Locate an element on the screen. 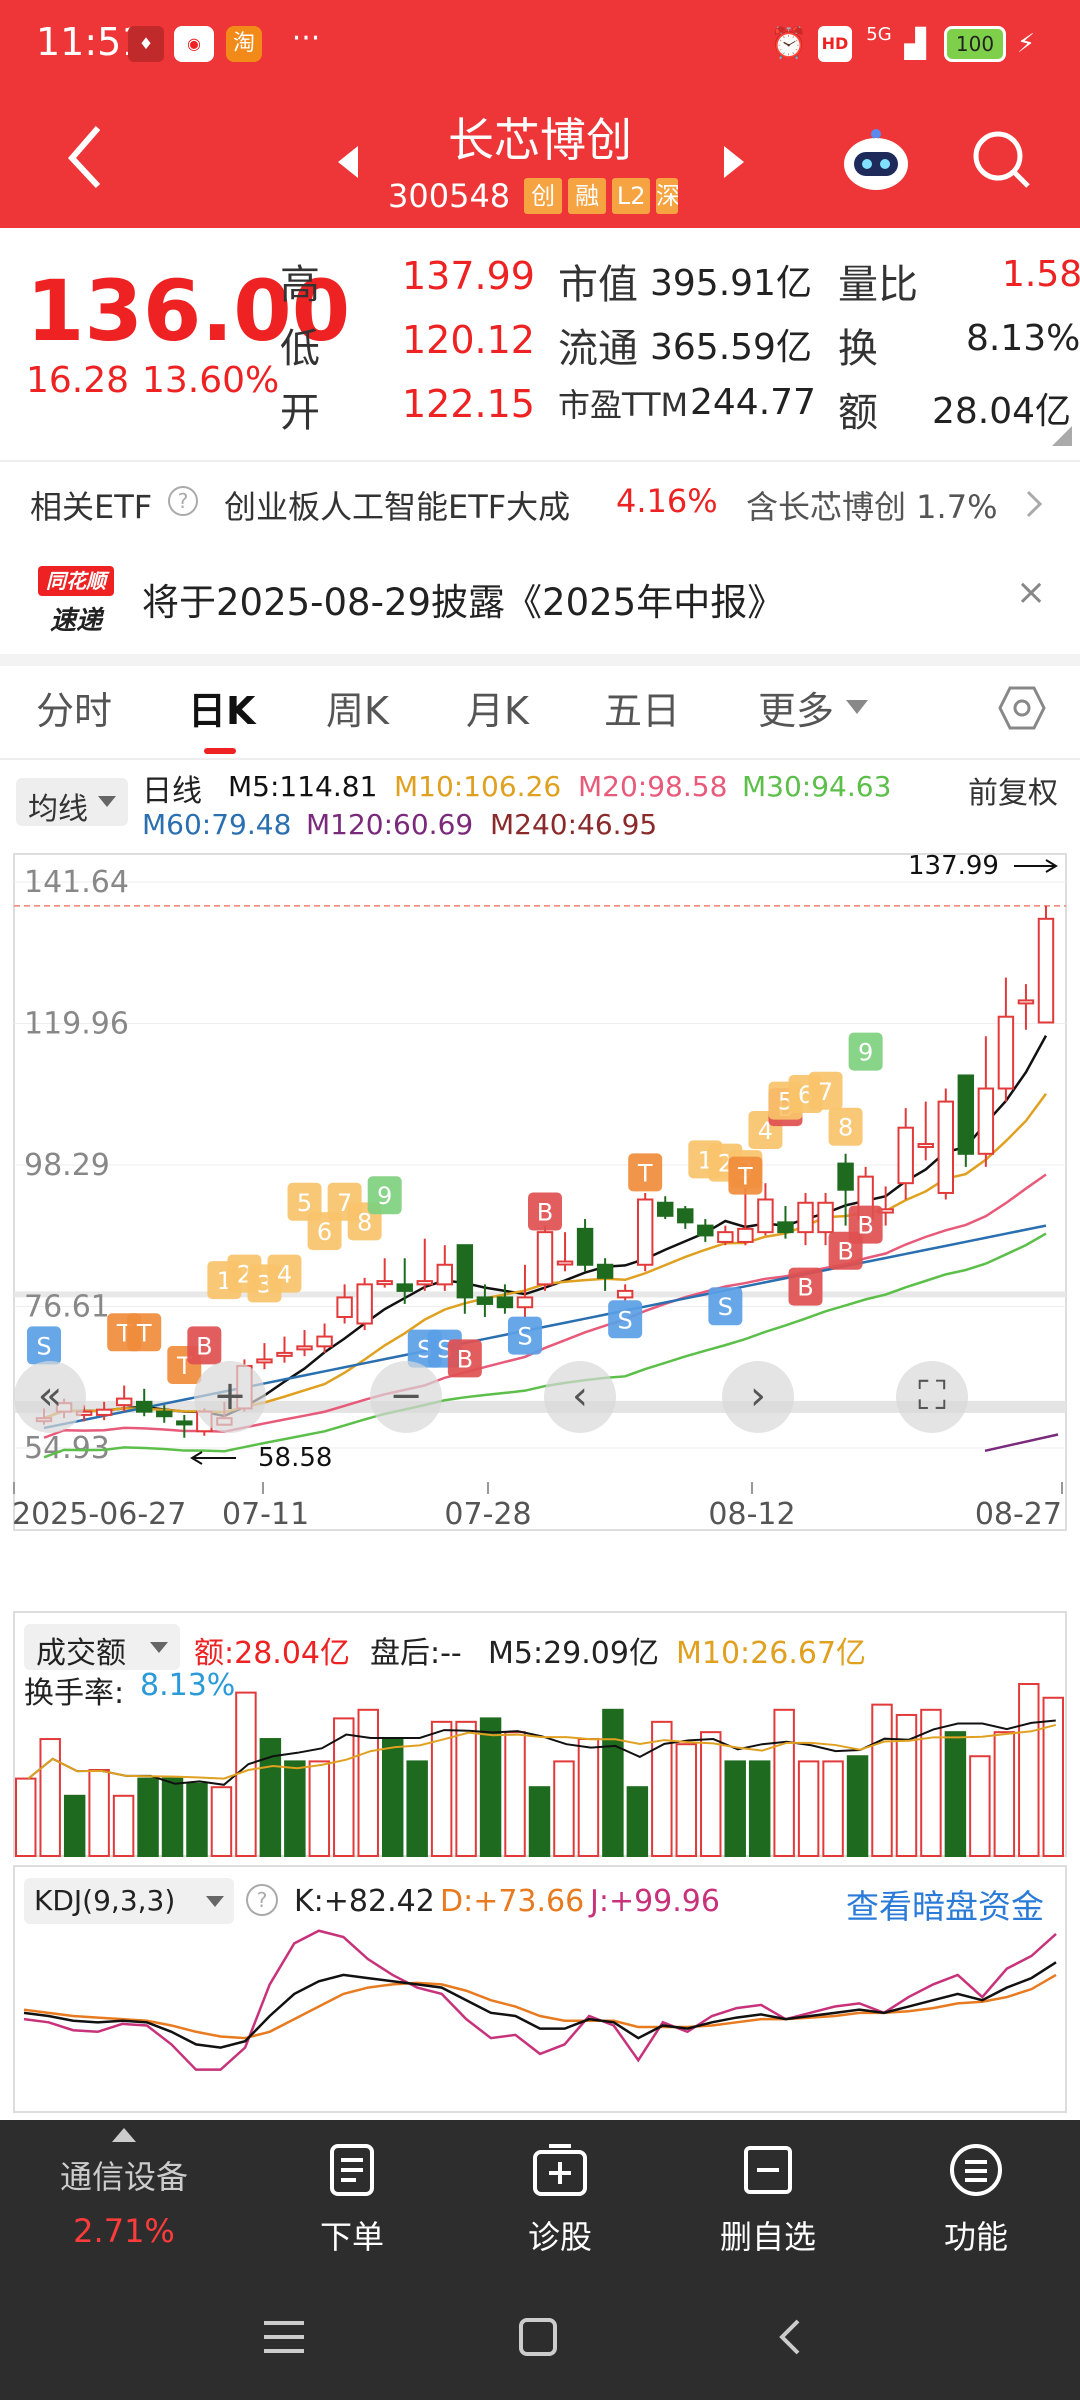 The width and height of the screenshot is (1080, 2400). adjust-mode: 前复权 is located at coordinates (1013, 793).